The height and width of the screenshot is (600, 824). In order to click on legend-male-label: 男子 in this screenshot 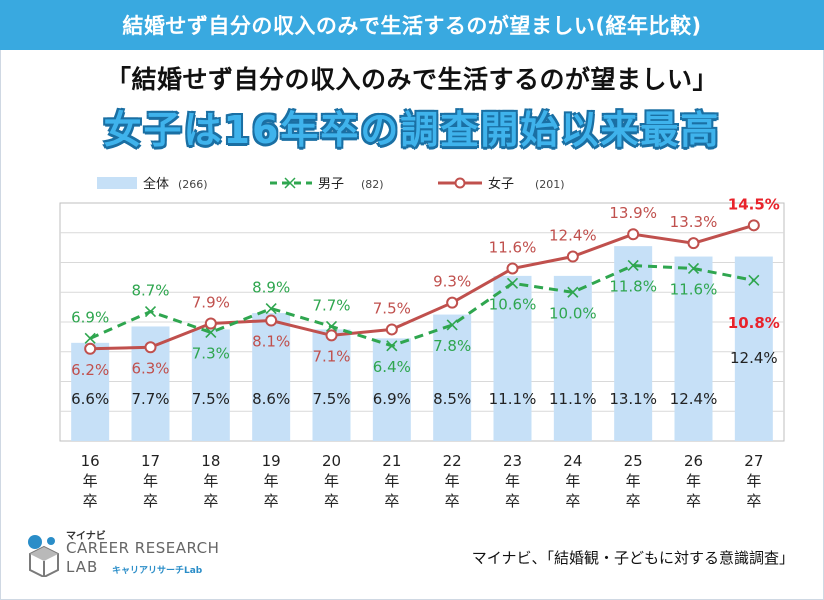, I will do `click(331, 184)`.